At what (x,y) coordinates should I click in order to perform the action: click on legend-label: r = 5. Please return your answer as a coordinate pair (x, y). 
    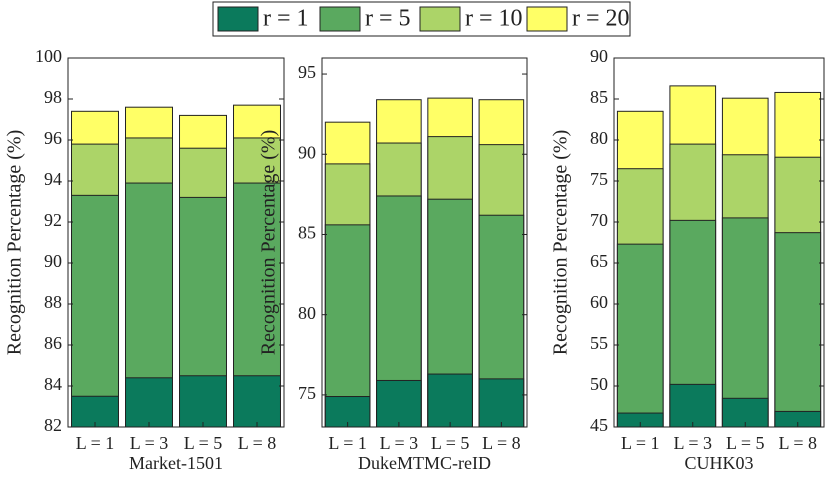
    Looking at the image, I should click on (388, 19).